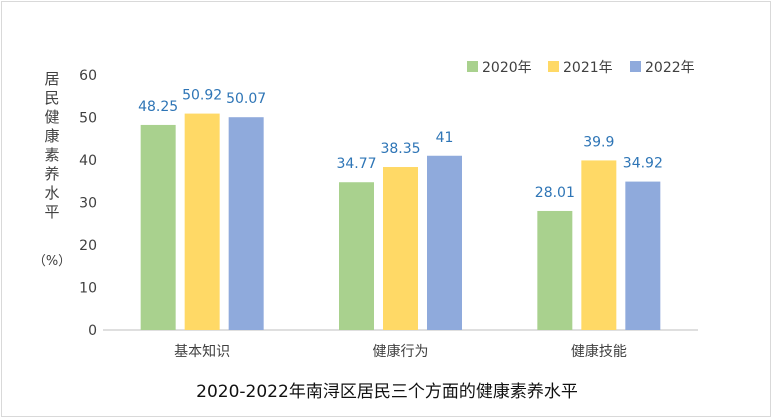 The height and width of the screenshot is (420, 774). What do you see at coordinates (202, 96) in the screenshot?
I see `data-label: 50.92` at bounding box center [202, 96].